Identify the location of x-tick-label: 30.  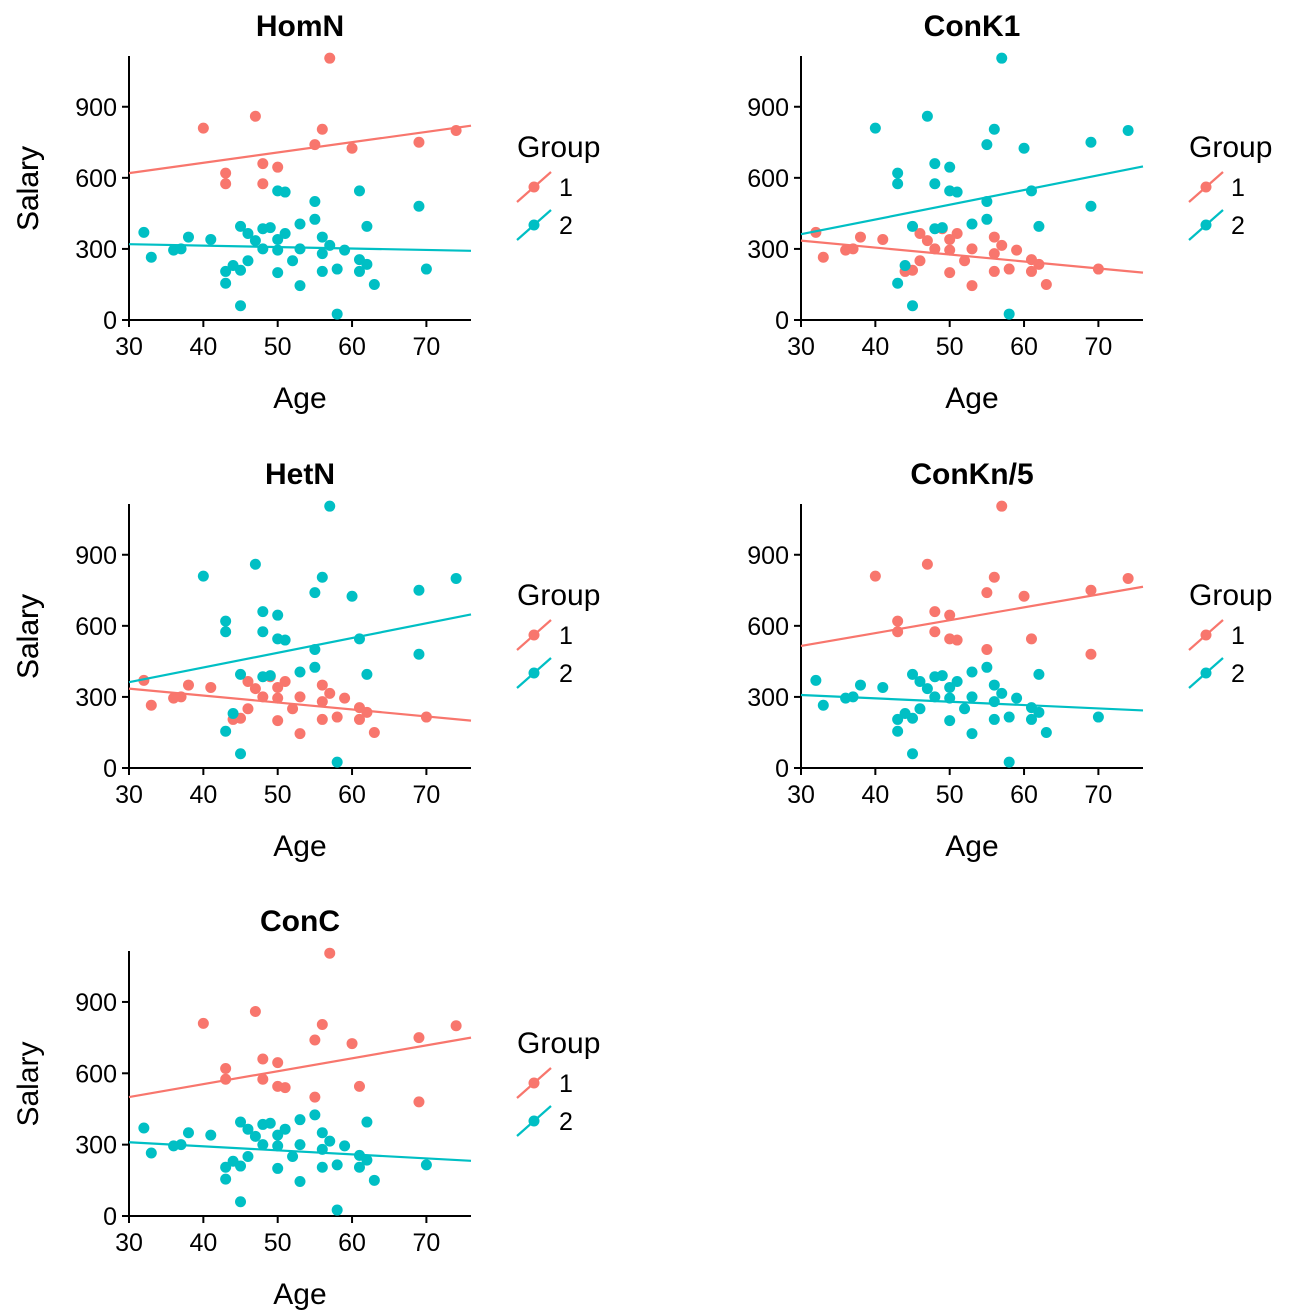
(129, 795).